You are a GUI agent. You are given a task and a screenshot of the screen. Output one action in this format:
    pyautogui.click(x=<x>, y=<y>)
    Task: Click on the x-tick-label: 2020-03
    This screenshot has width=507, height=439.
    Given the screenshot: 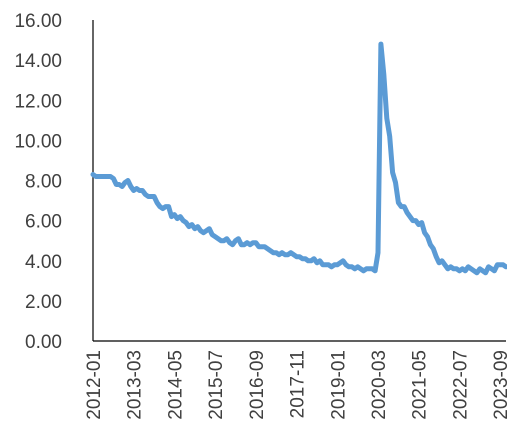 What is the action you would take?
    pyautogui.click(x=379, y=385)
    